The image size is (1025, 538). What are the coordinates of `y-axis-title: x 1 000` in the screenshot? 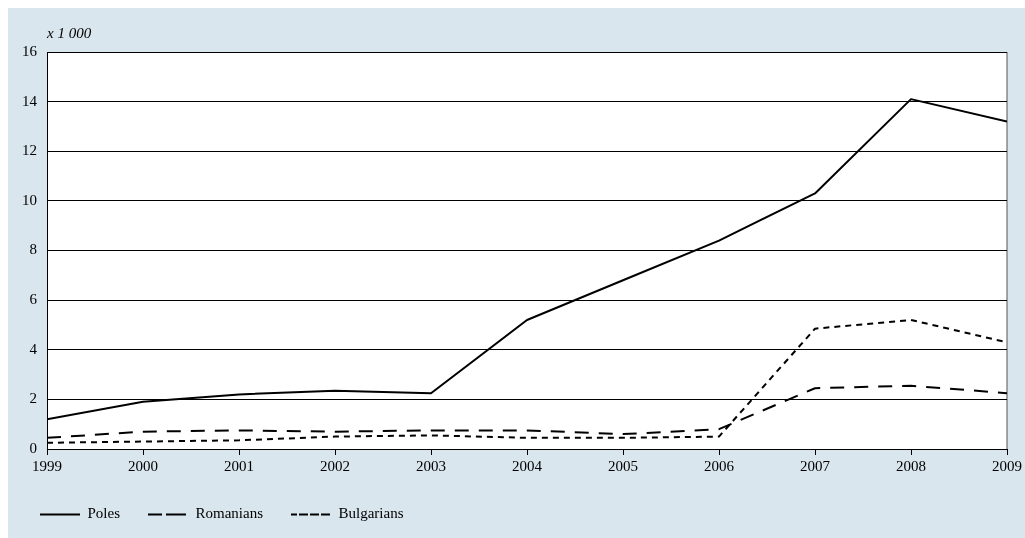 It's located at (69, 33).